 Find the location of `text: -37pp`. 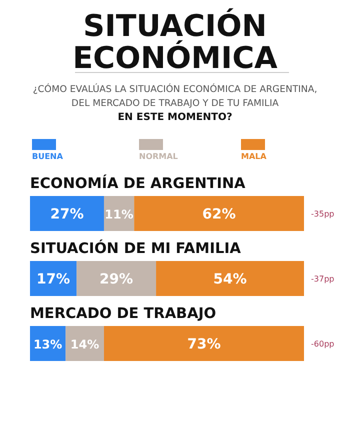

text: -37pp is located at coordinates (322, 279).